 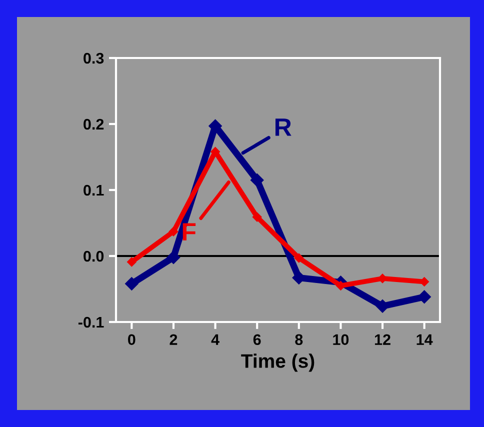 What do you see at coordinates (424, 339) in the screenshot?
I see `x-tick-label: 14` at bounding box center [424, 339].